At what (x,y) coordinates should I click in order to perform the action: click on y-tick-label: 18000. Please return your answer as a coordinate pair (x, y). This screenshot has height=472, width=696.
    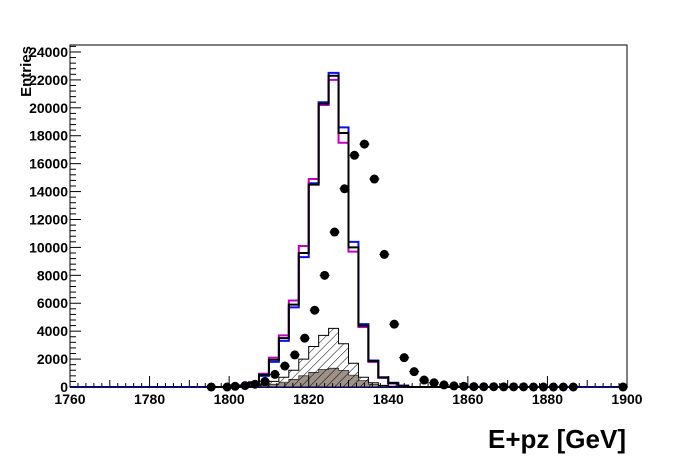
    Looking at the image, I should click on (48, 136).